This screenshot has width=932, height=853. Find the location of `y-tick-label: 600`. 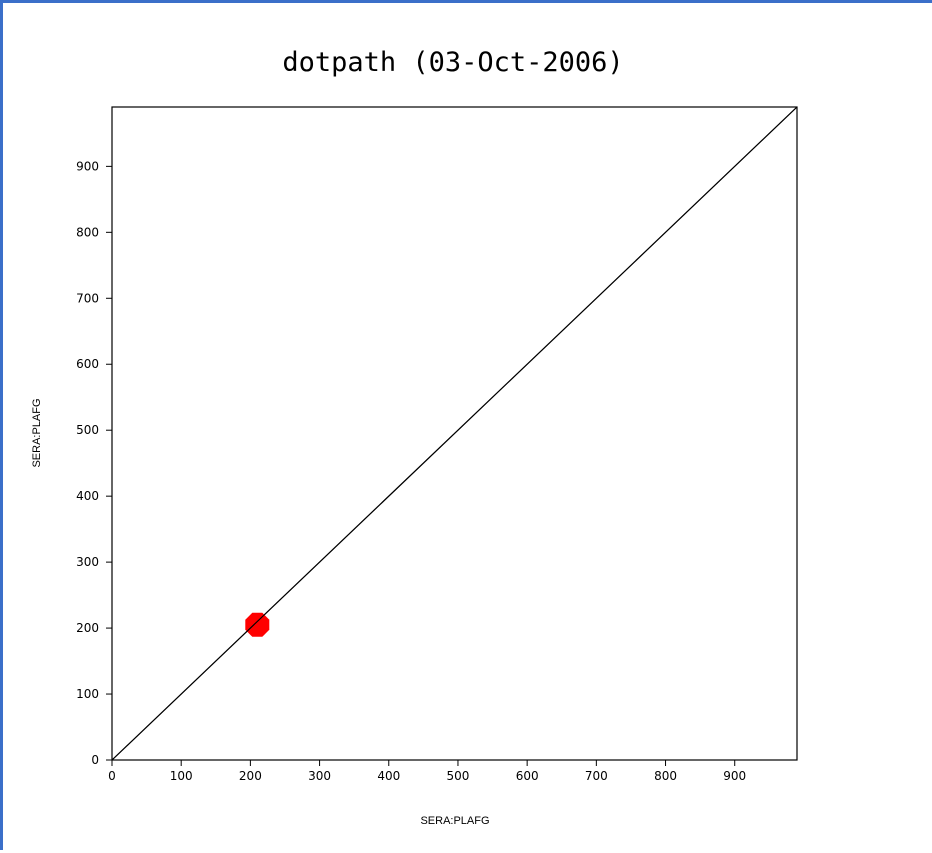

y-tick-label: 600 is located at coordinates (87, 364).